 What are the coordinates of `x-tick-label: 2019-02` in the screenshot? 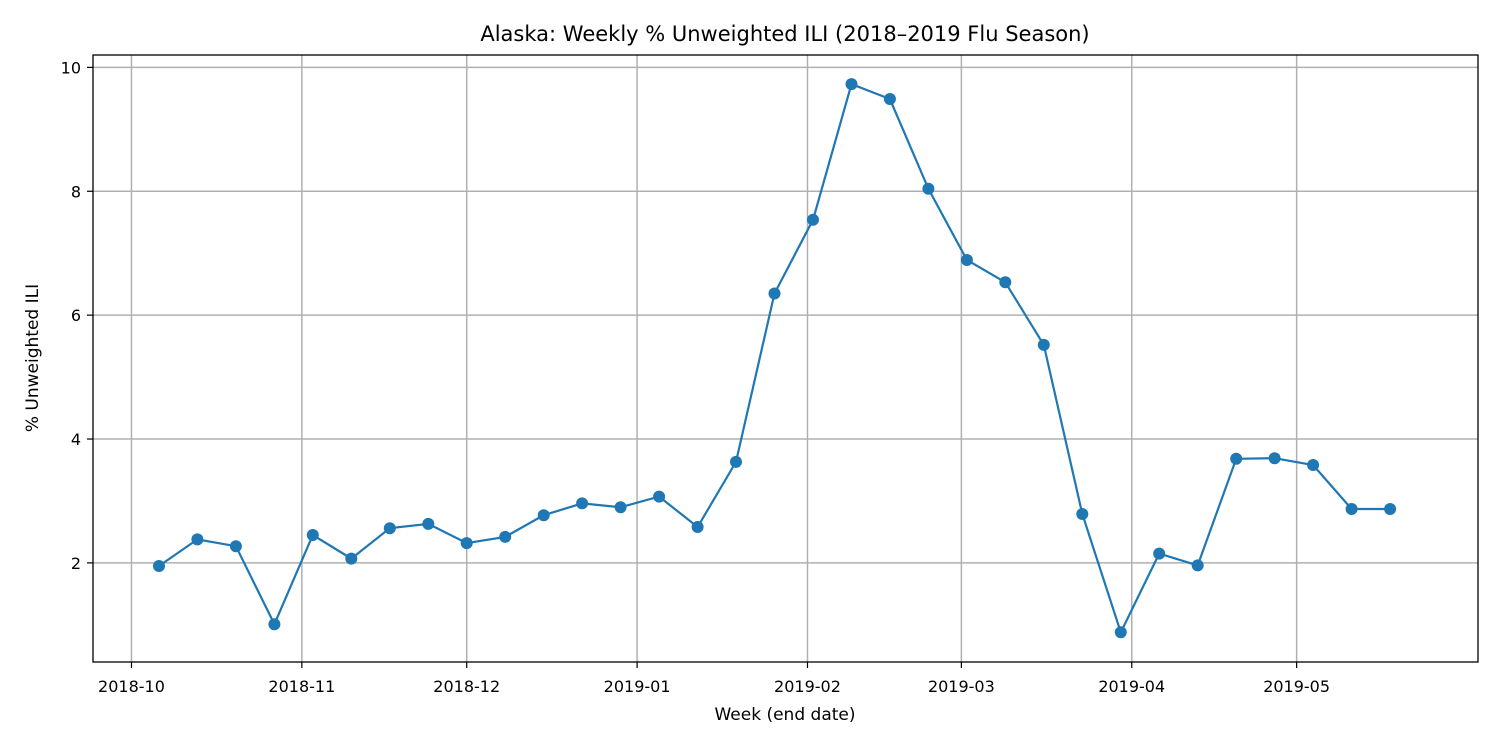 It's located at (807, 686).